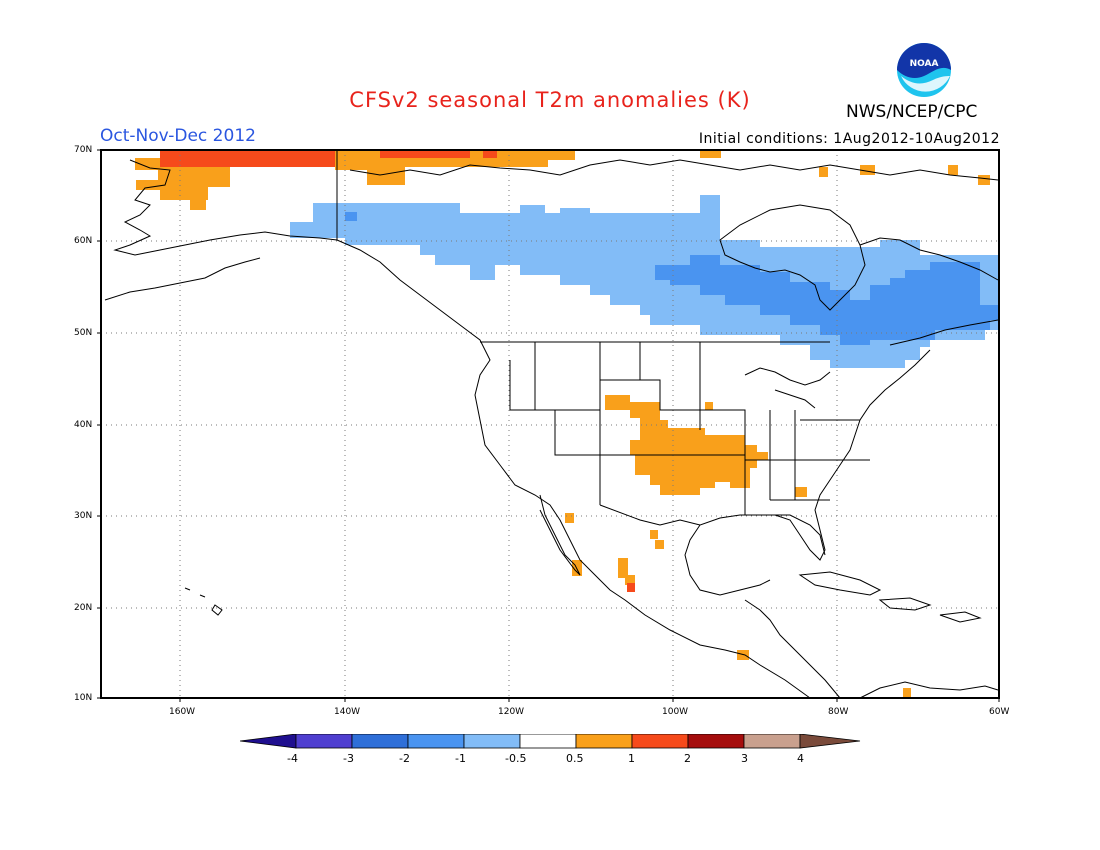 This screenshot has height=850, width=1100. I want to click on lon-label-100w: 100W, so click(675, 712).